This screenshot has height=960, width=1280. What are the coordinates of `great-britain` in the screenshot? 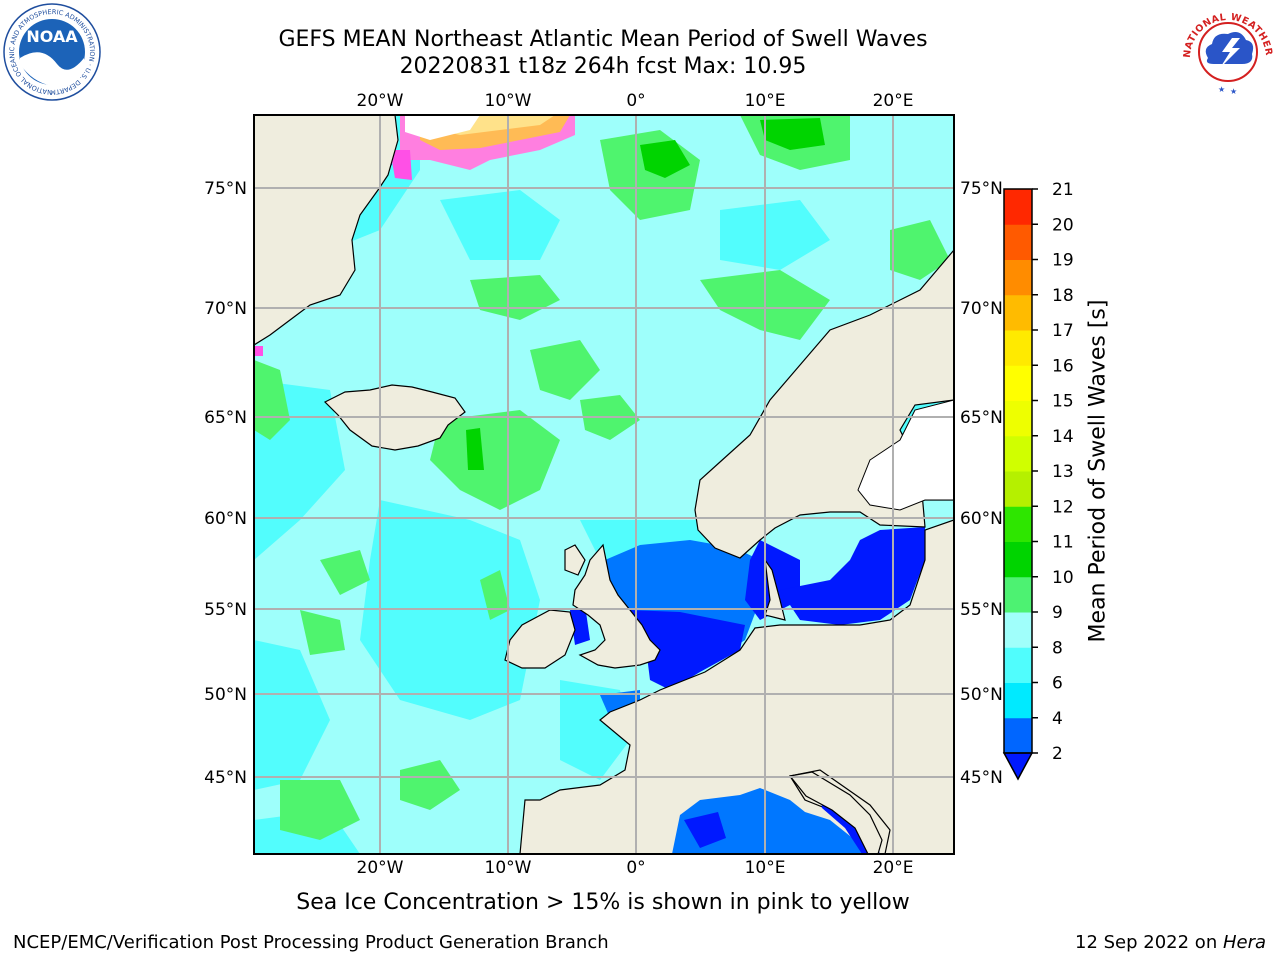 It's located at (616, 606).